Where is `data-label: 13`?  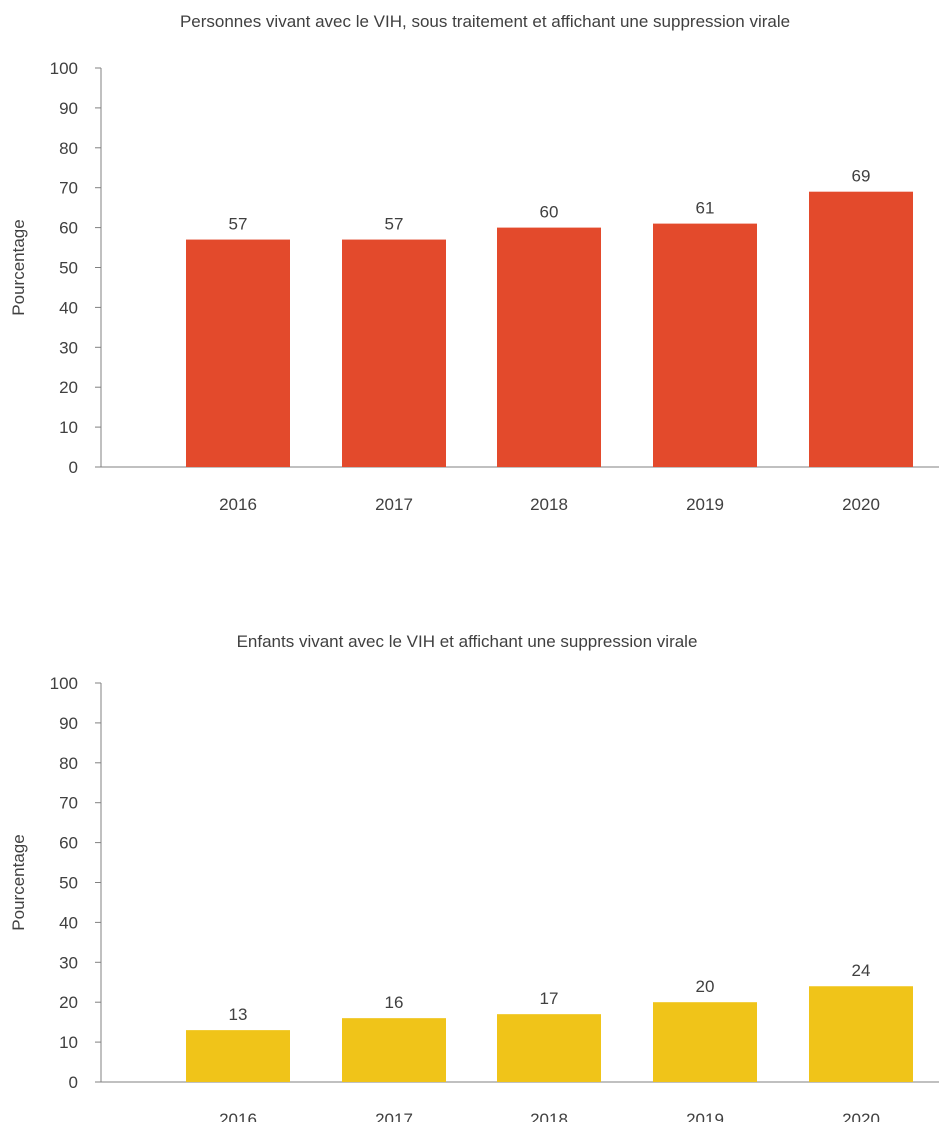 data-label: 13 is located at coordinates (238, 1014).